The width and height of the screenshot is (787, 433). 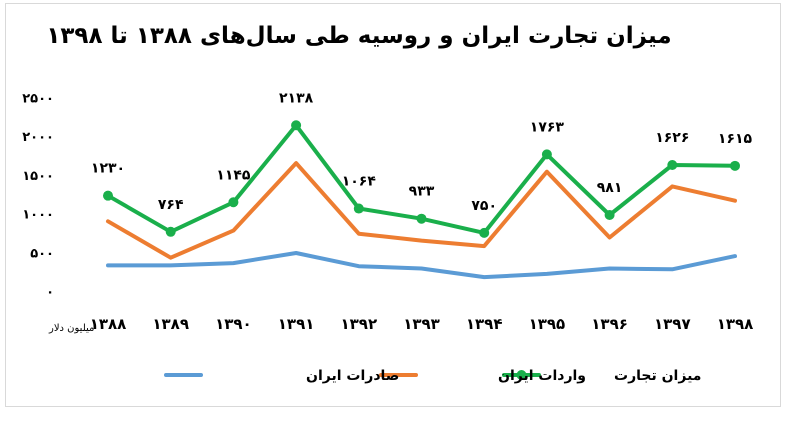 What do you see at coordinates (108, 324) in the screenshot?
I see `x-tick-label: ۱۳۸۸` at bounding box center [108, 324].